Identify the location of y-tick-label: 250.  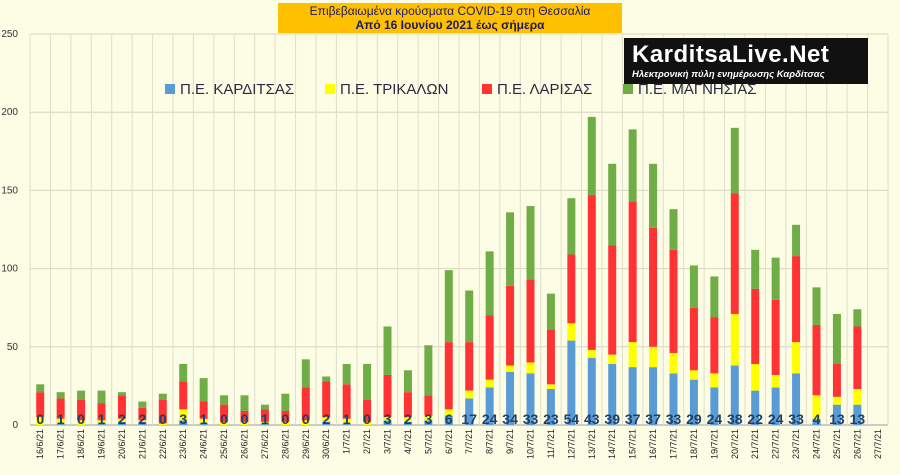
(9, 34).